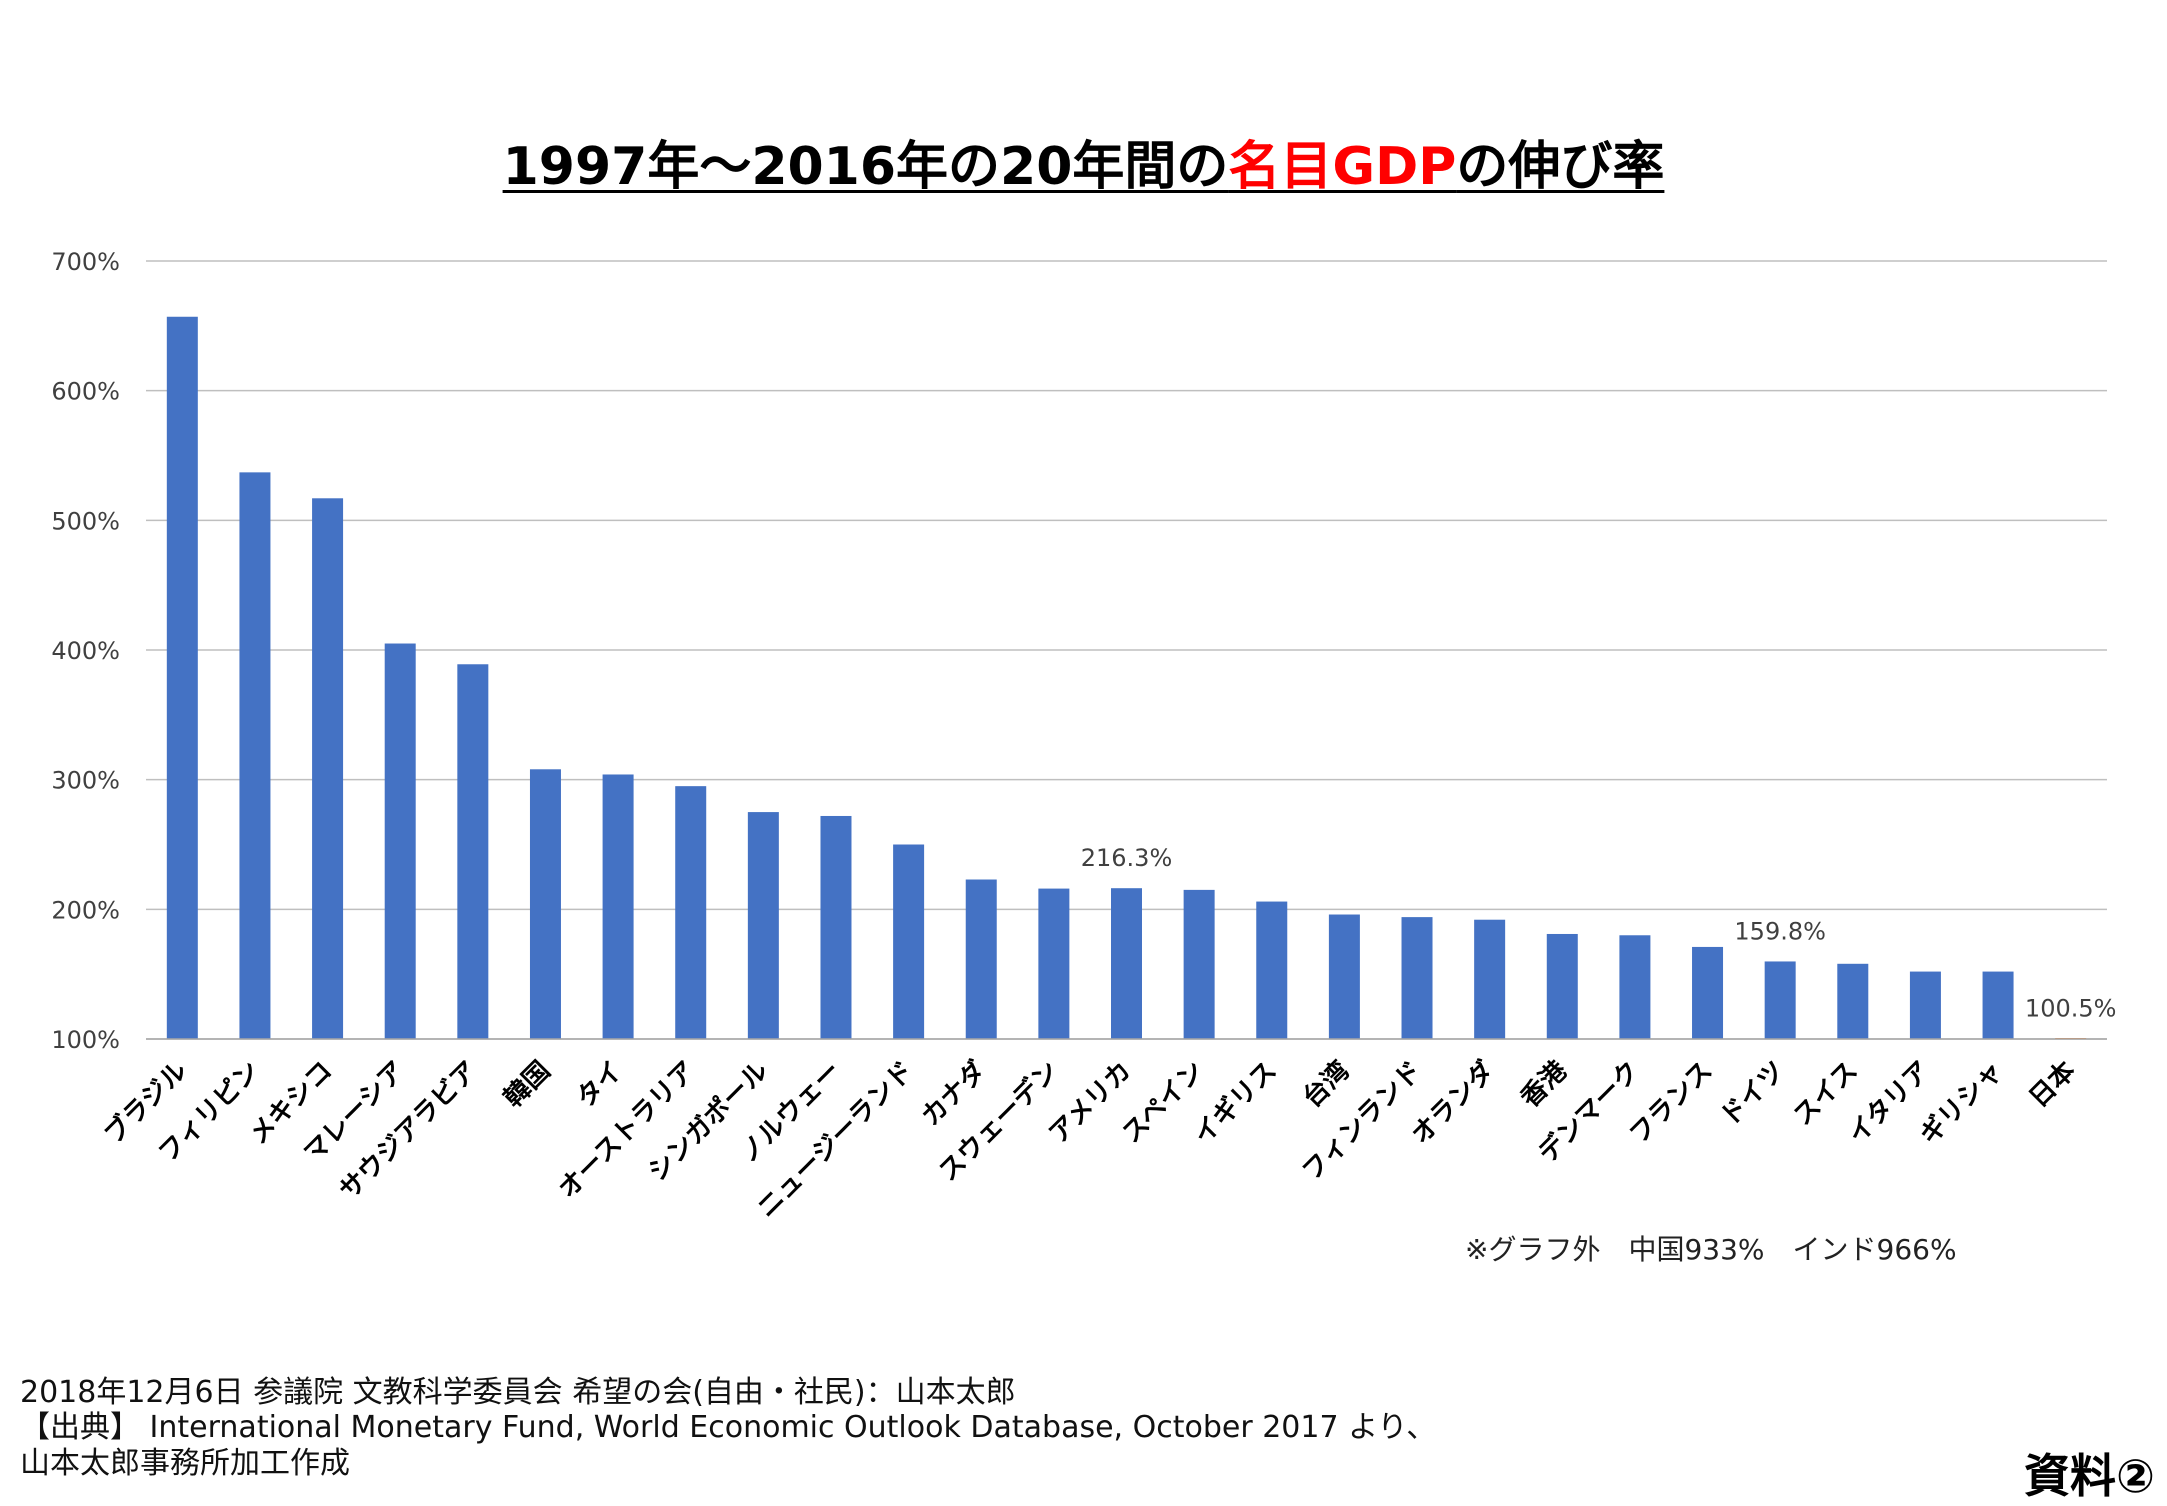 Image resolution: width=2167 pixels, height=1506 pixels. I want to click on chart-title: 1997年～2016年の20年間の名目GDPの伸び率, so click(1083, 167).